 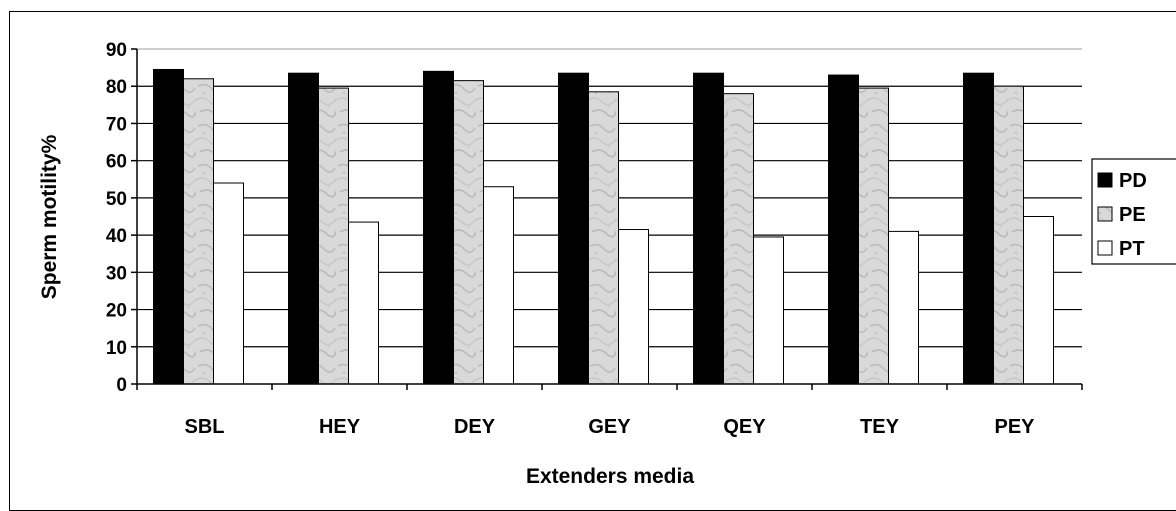 I want to click on bar-pt-hey, so click(x=363, y=303).